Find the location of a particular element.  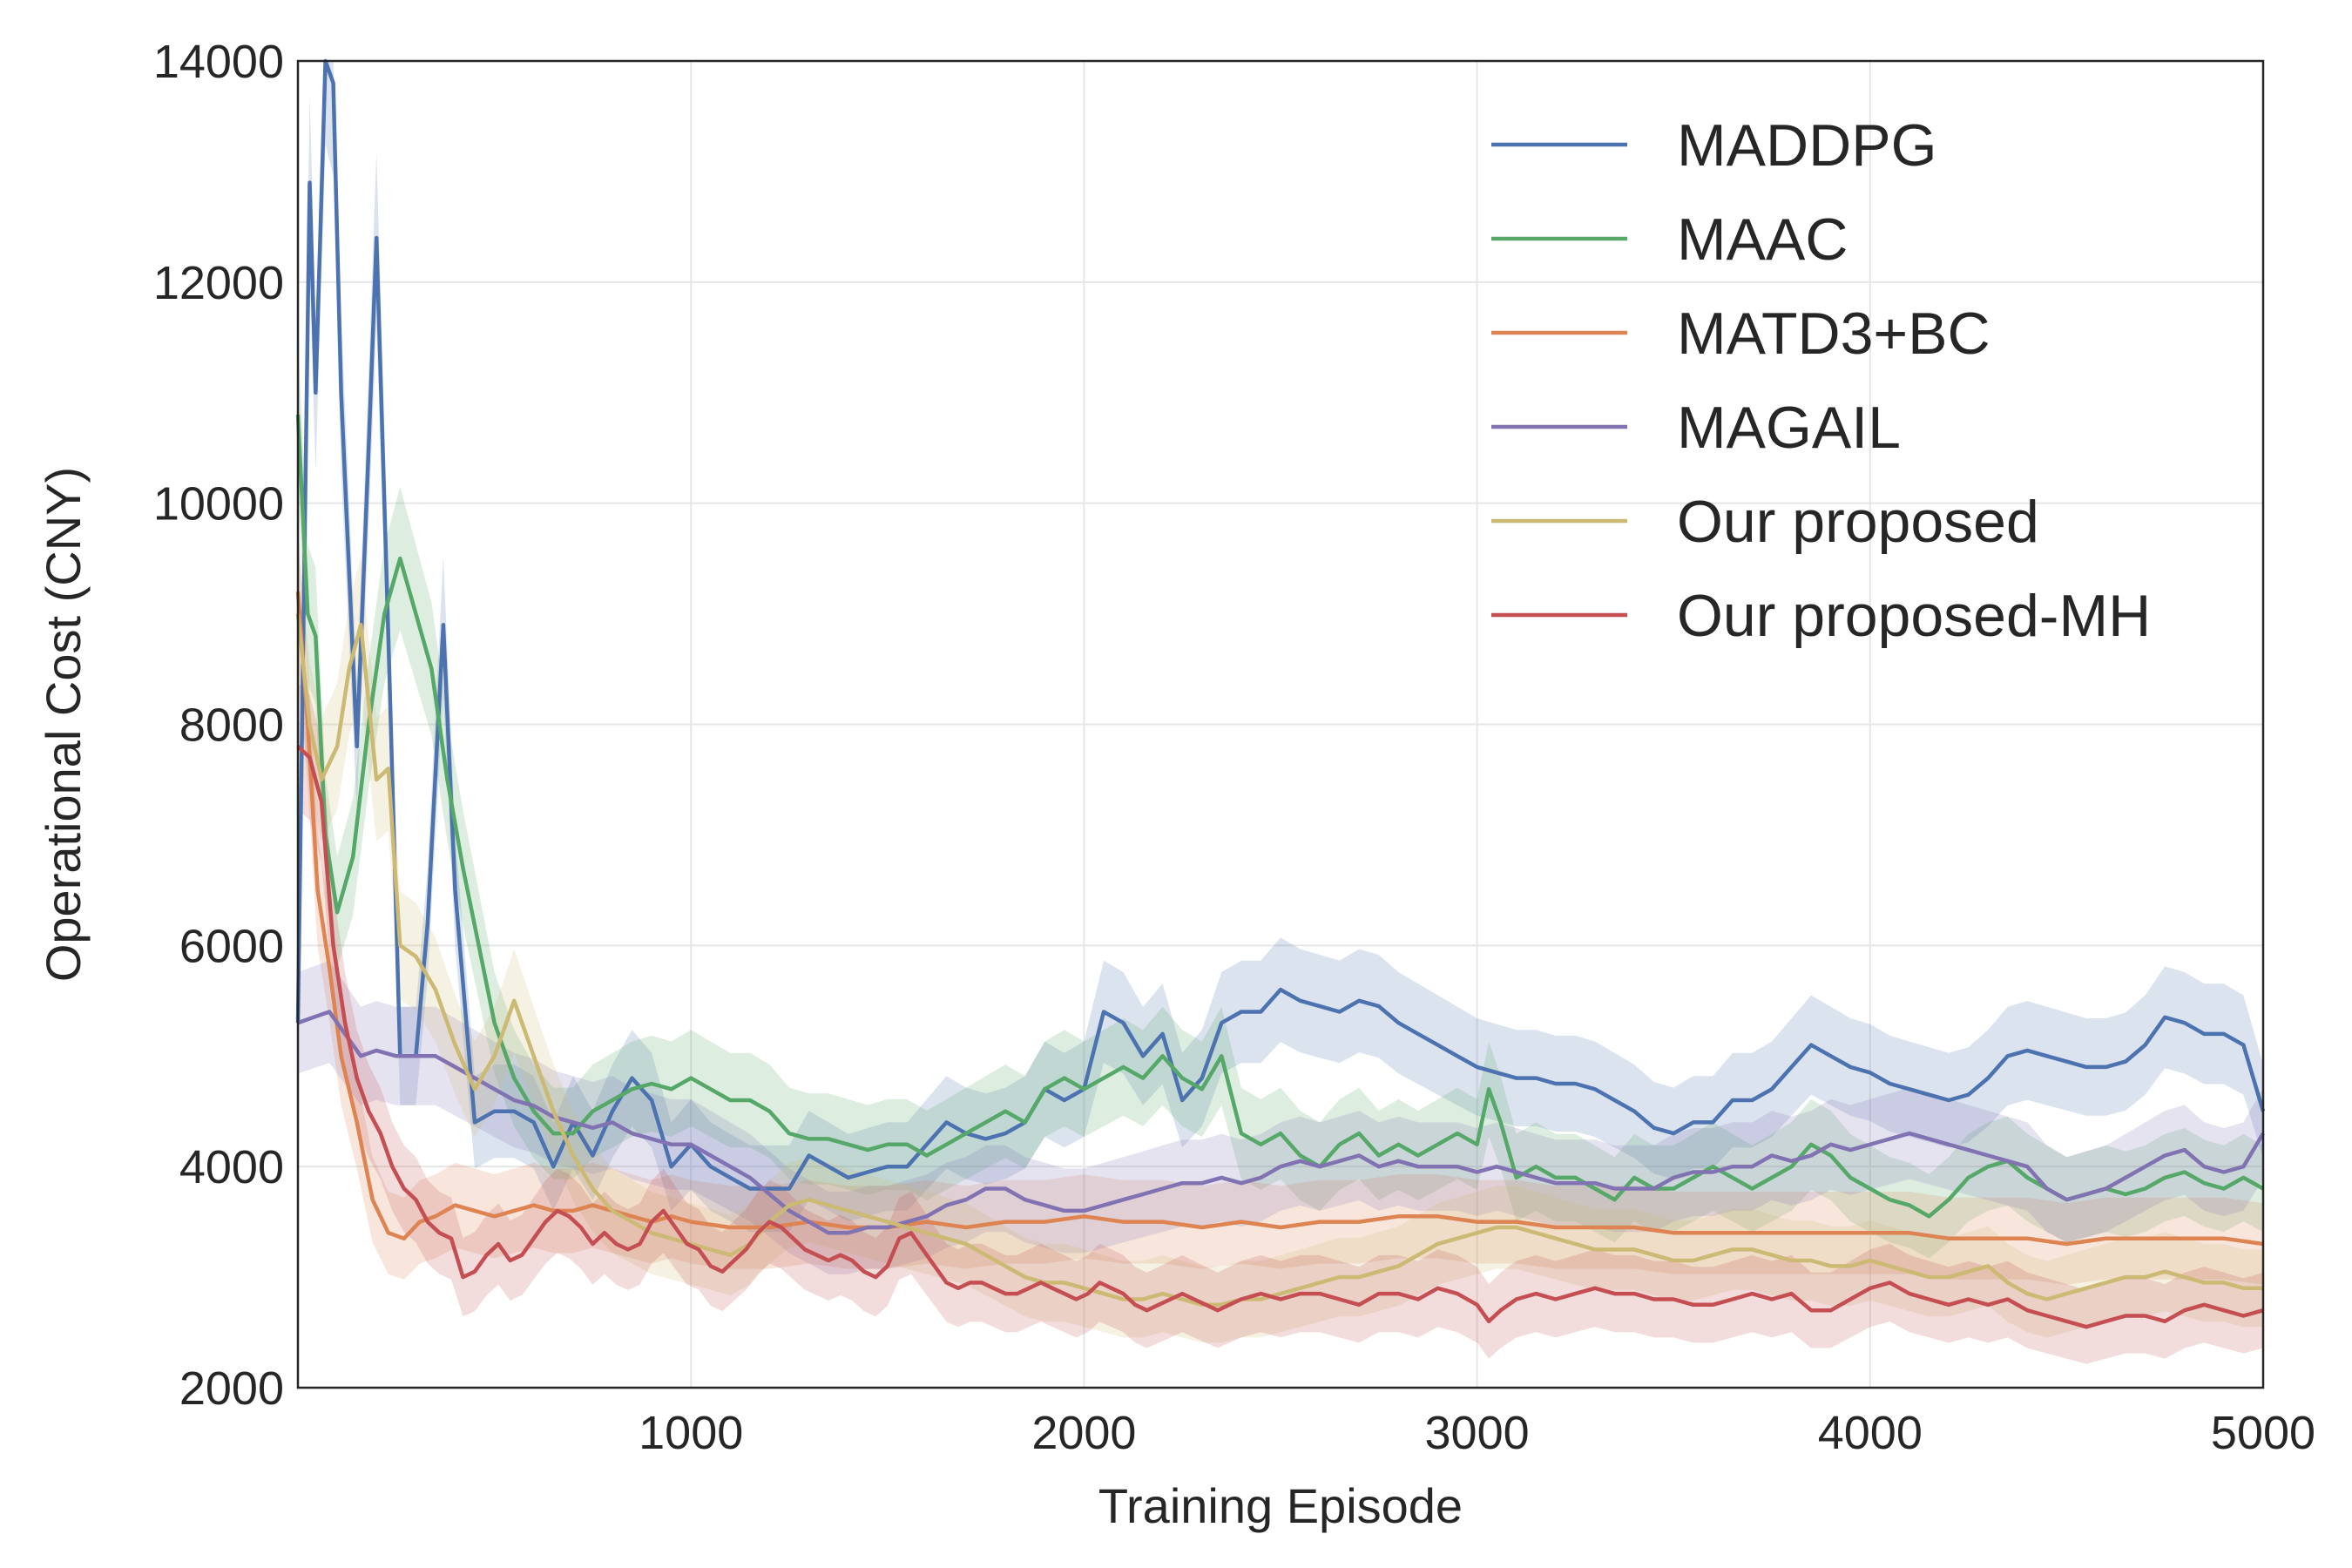

y-tick-label: 10000 is located at coordinates (218, 505).